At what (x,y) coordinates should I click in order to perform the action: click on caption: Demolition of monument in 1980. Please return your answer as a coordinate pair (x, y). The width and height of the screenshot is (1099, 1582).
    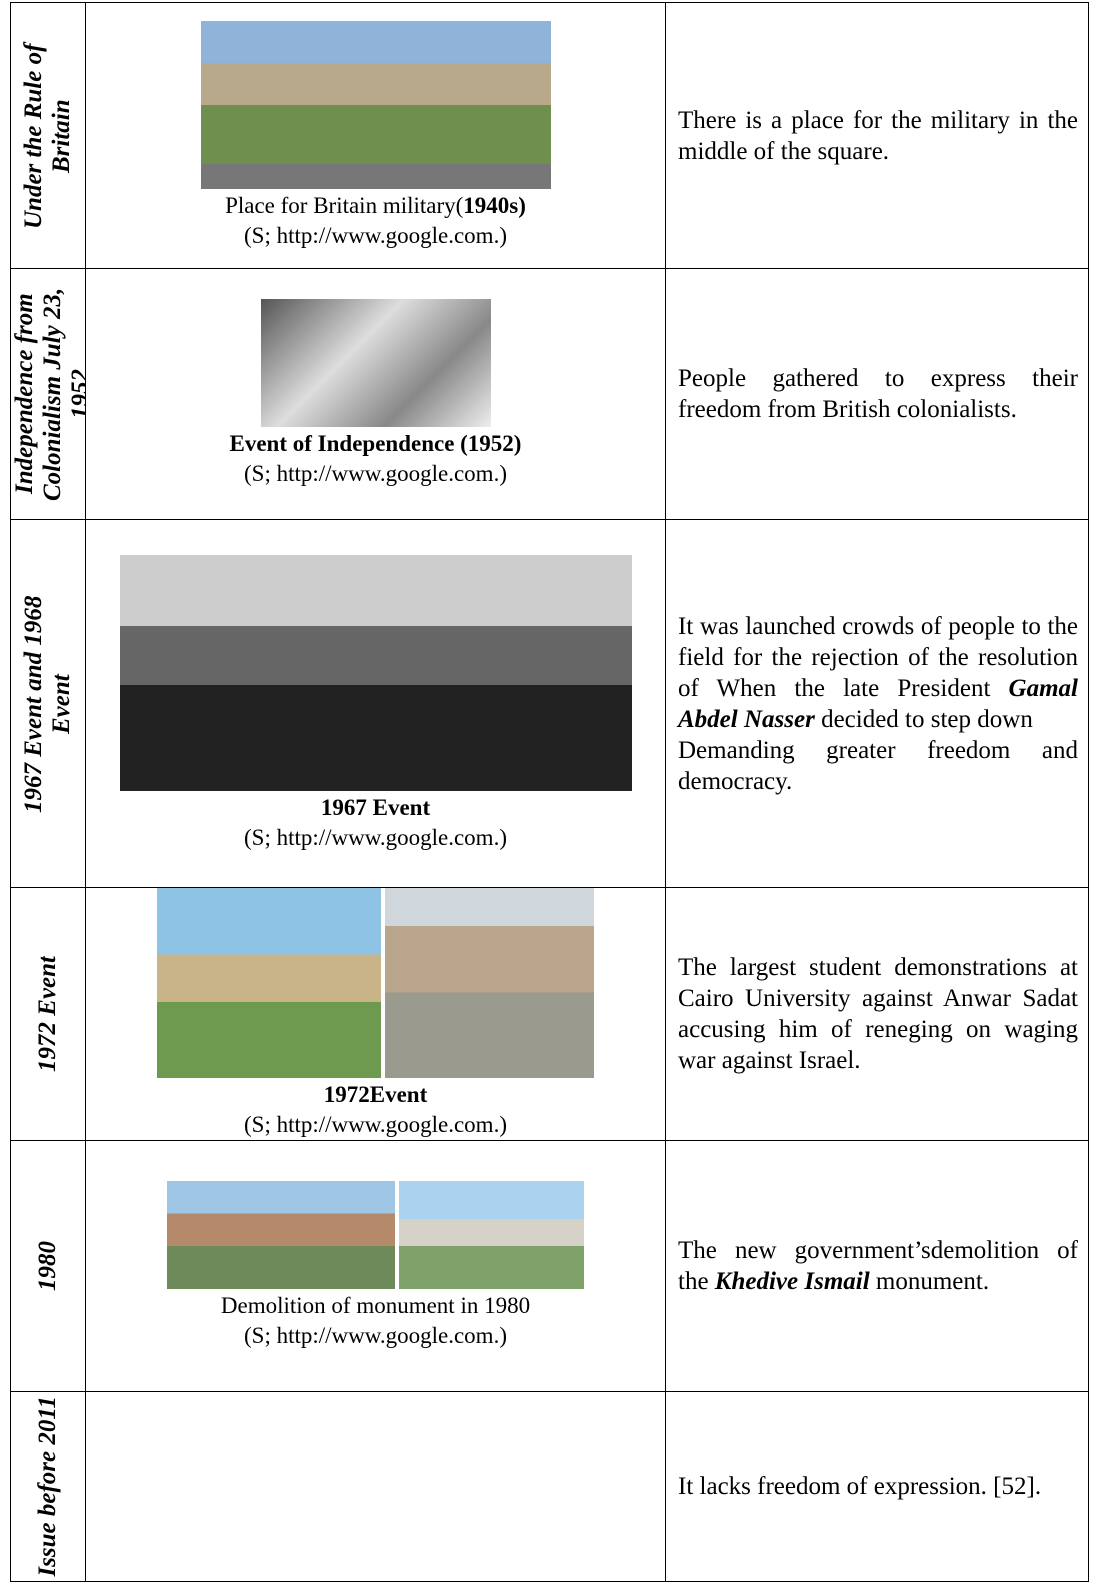
    Looking at the image, I should click on (375, 1306).